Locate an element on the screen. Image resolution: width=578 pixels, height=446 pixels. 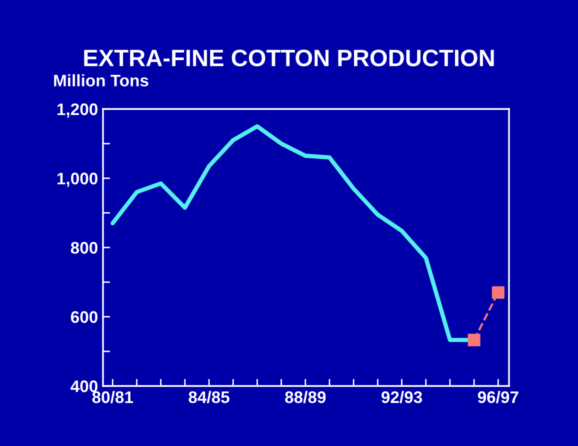
y-tick-label: 1,000 is located at coordinates (77, 179).